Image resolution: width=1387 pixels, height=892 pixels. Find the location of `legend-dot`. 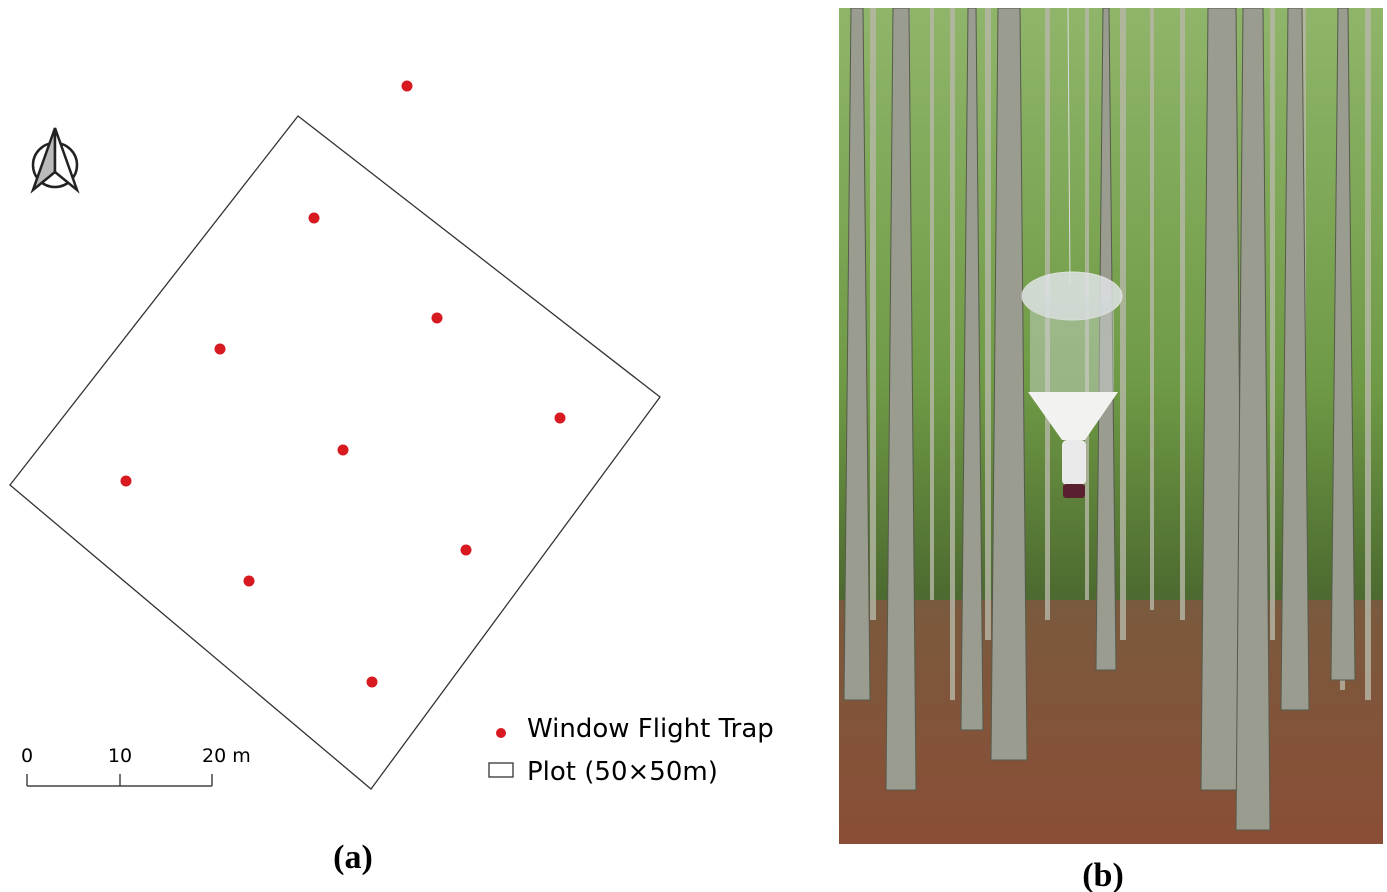

legend-dot is located at coordinates (501, 733).